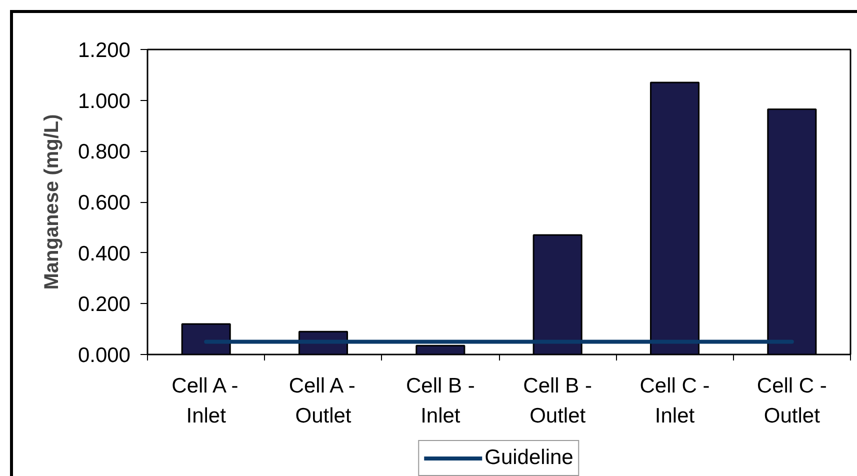 This screenshot has width=857, height=476. I want to click on y-tick-label: 1.200, so click(104, 50).